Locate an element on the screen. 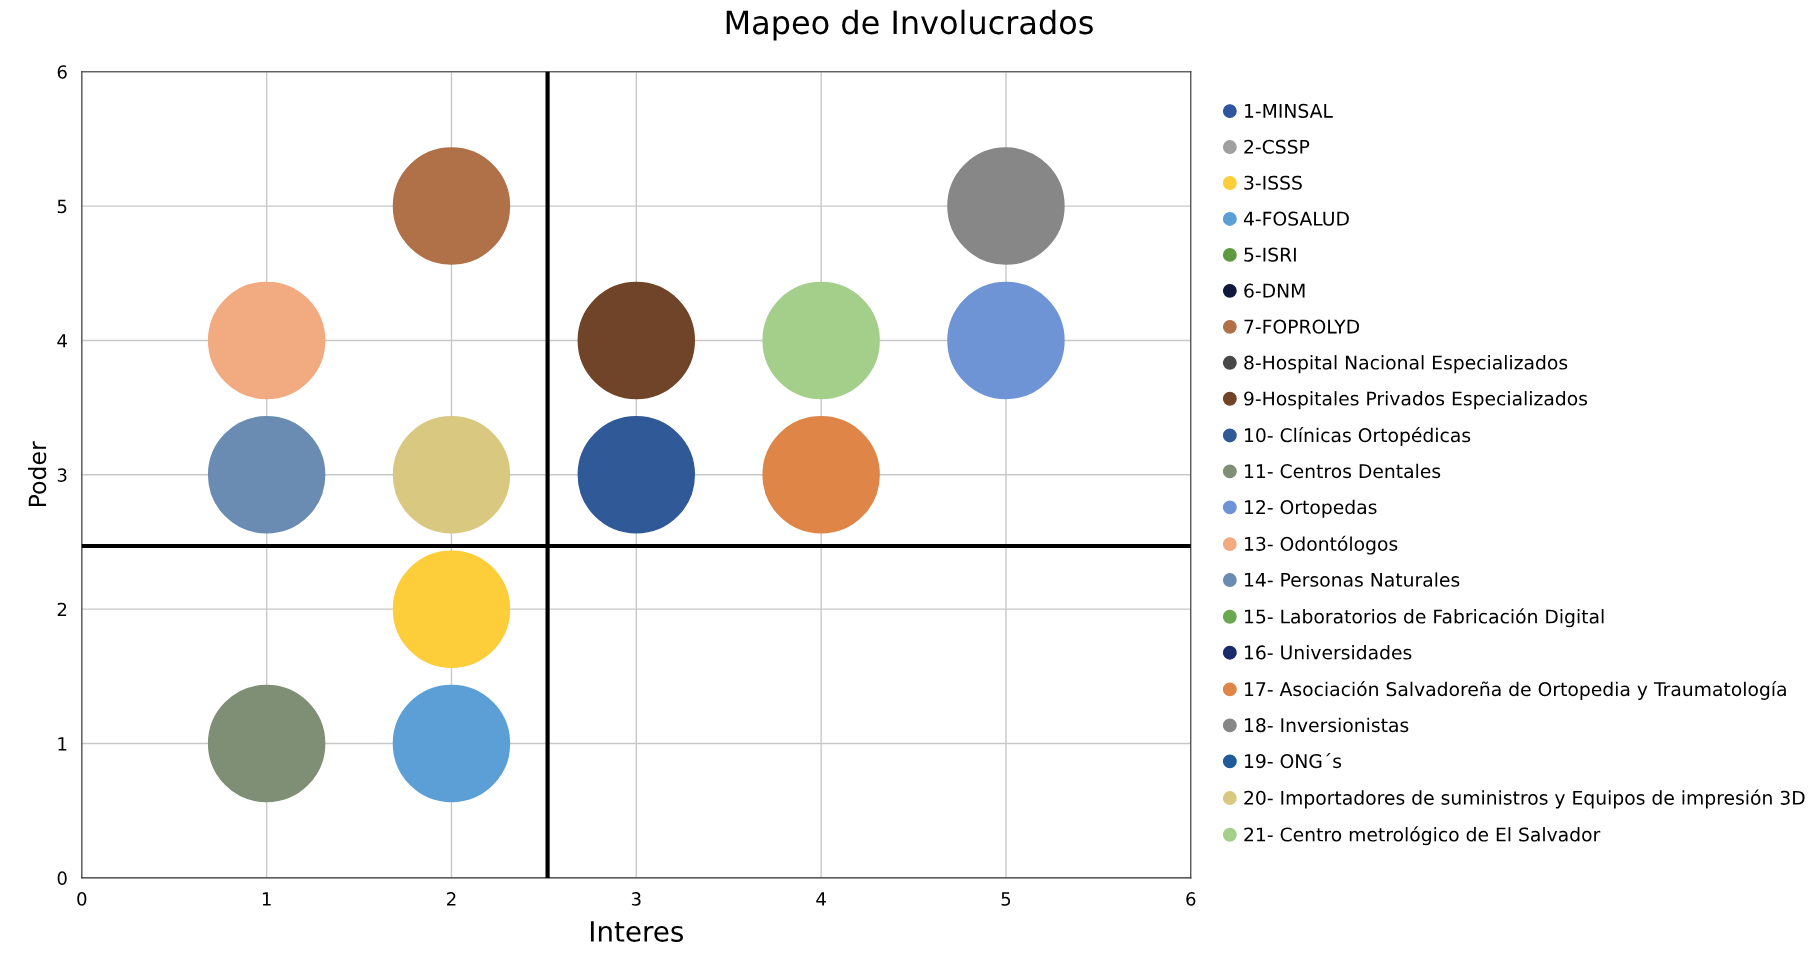  legend-label: 17- Asociación Salvadoreña de Ortopedia y Traumatología is located at coordinates (1515, 690).